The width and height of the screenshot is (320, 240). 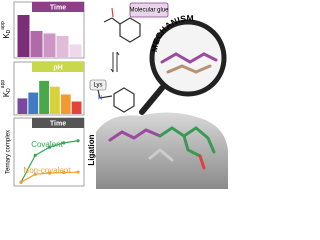 I want to click on molecule-label-box, so click(x=149, y=10).